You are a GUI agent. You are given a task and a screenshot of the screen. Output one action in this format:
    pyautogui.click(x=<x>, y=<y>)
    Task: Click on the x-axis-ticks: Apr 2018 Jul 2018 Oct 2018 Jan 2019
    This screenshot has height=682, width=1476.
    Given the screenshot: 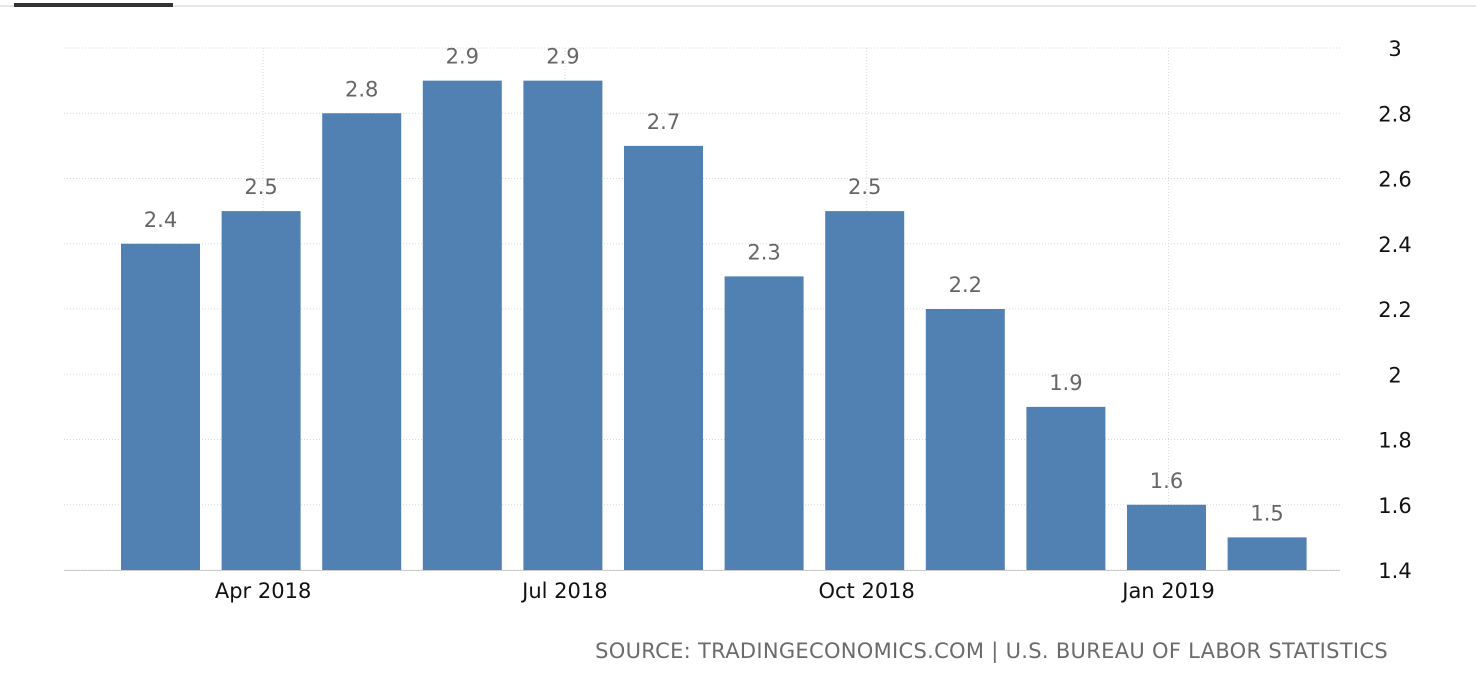 What is the action you would take?
    pyautogui.click(x=715, y=591)
    